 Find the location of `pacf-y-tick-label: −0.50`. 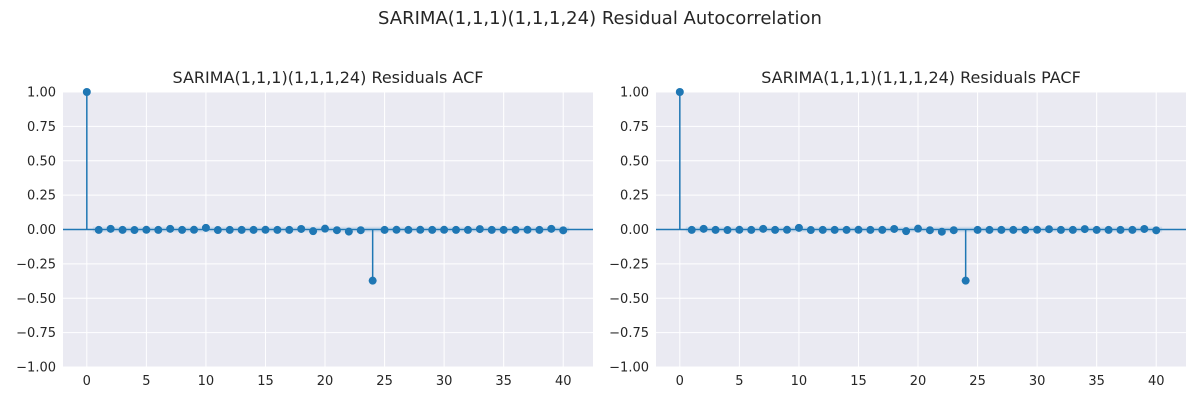

pacf-y-tick-label: −0.50 is located at coordinates (629, 299).